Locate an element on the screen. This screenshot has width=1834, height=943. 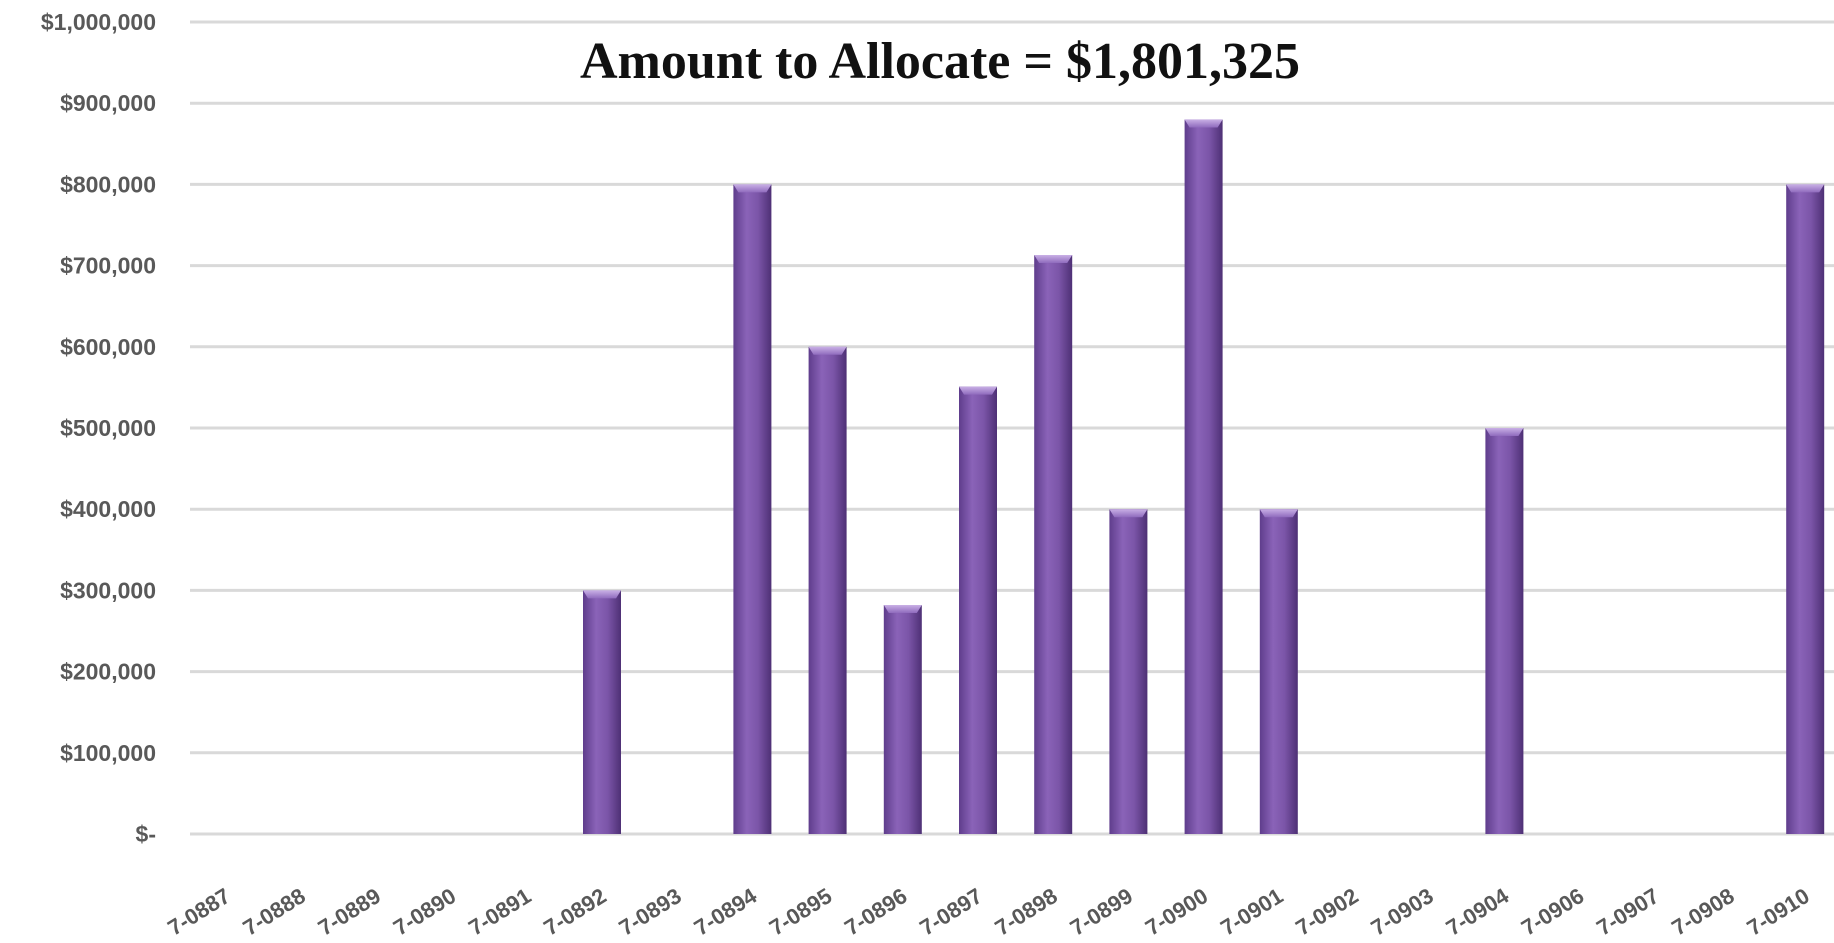
x-tick-label: 7-0894 is located at coordinates (726, 912).